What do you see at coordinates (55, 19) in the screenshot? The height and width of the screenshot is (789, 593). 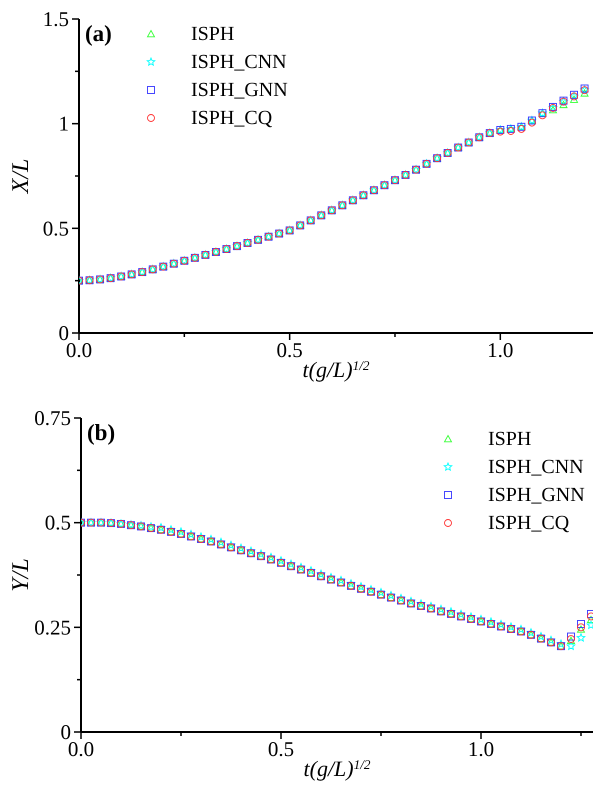 I see `y-tick-label: 1.5` at bounding box center [55, 19].